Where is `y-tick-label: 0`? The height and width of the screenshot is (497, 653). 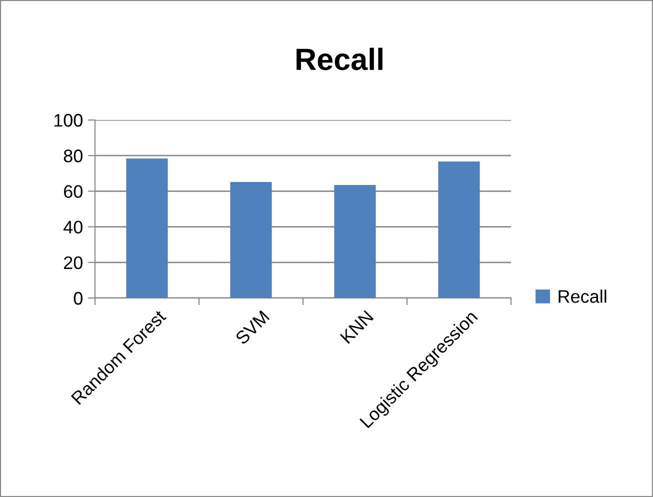
y-tick-label: 0 is located at coordinates (78, 298).